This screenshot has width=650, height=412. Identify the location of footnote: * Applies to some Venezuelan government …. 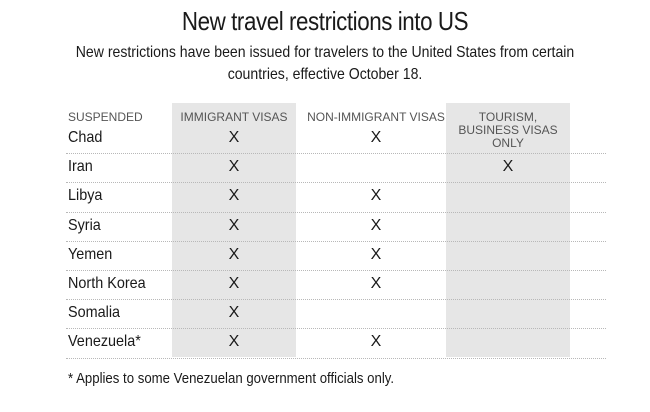
(231, 378).